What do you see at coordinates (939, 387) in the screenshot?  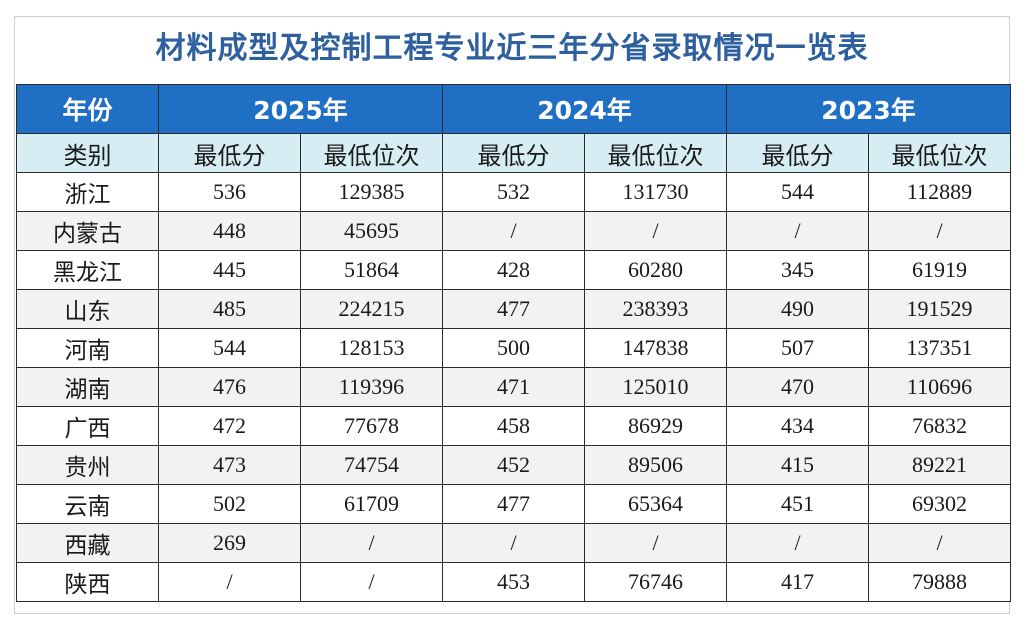 I see `min-rank-cell: 110696` at bounding box center [939, 387].